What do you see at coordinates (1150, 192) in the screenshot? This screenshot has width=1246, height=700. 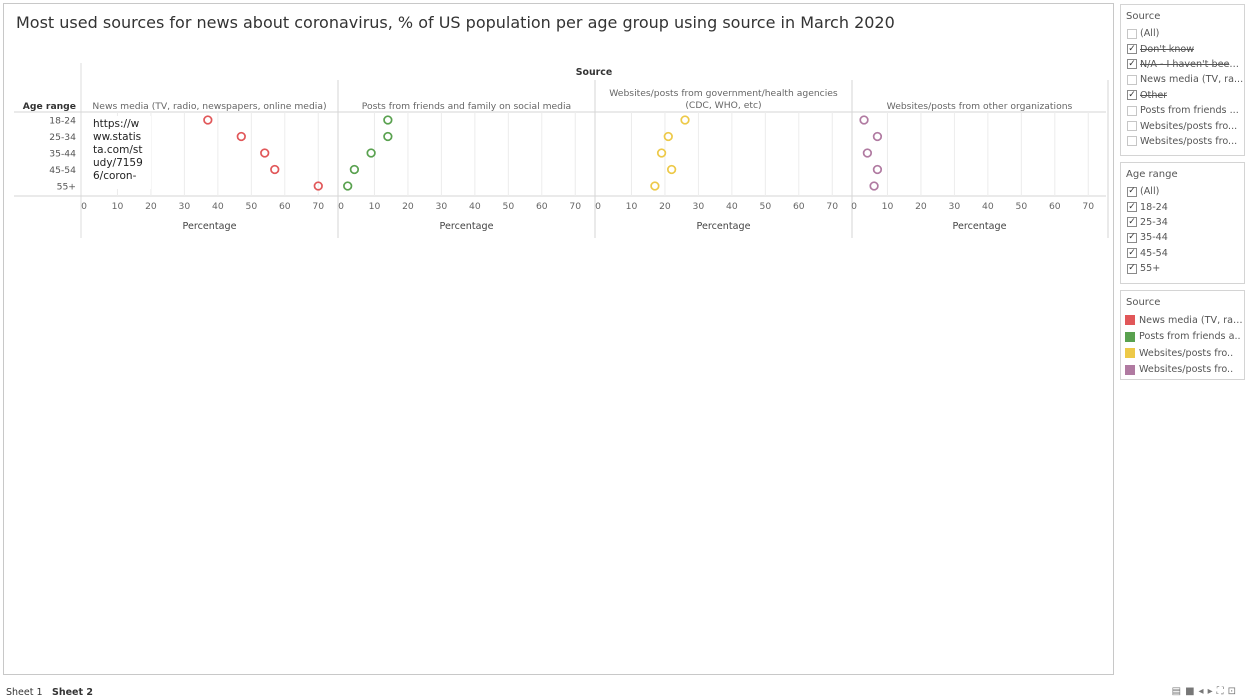 I see `age-filter-item-label: (All)` at bounding box center [1150, 192].